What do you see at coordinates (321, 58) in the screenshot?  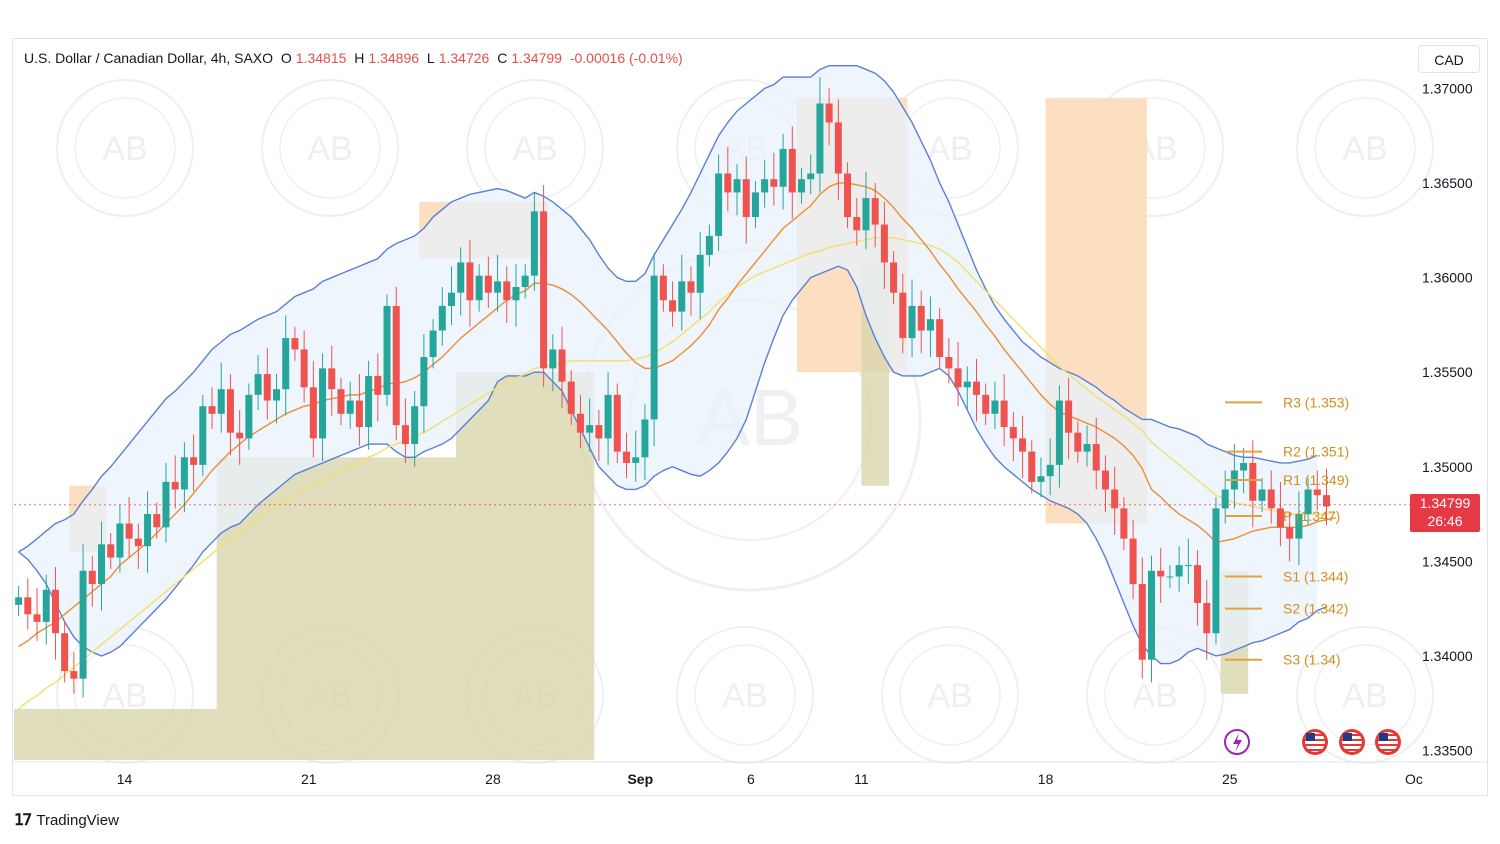 I see `open-value: 1.34815` at bounding box center [321, 58].